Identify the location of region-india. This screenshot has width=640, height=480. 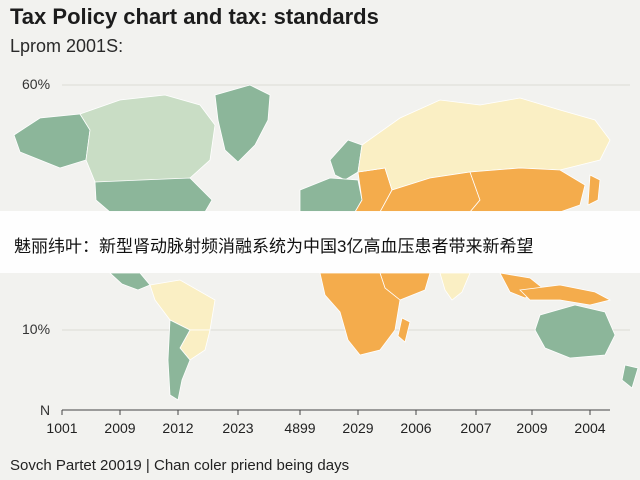
(455, 286).